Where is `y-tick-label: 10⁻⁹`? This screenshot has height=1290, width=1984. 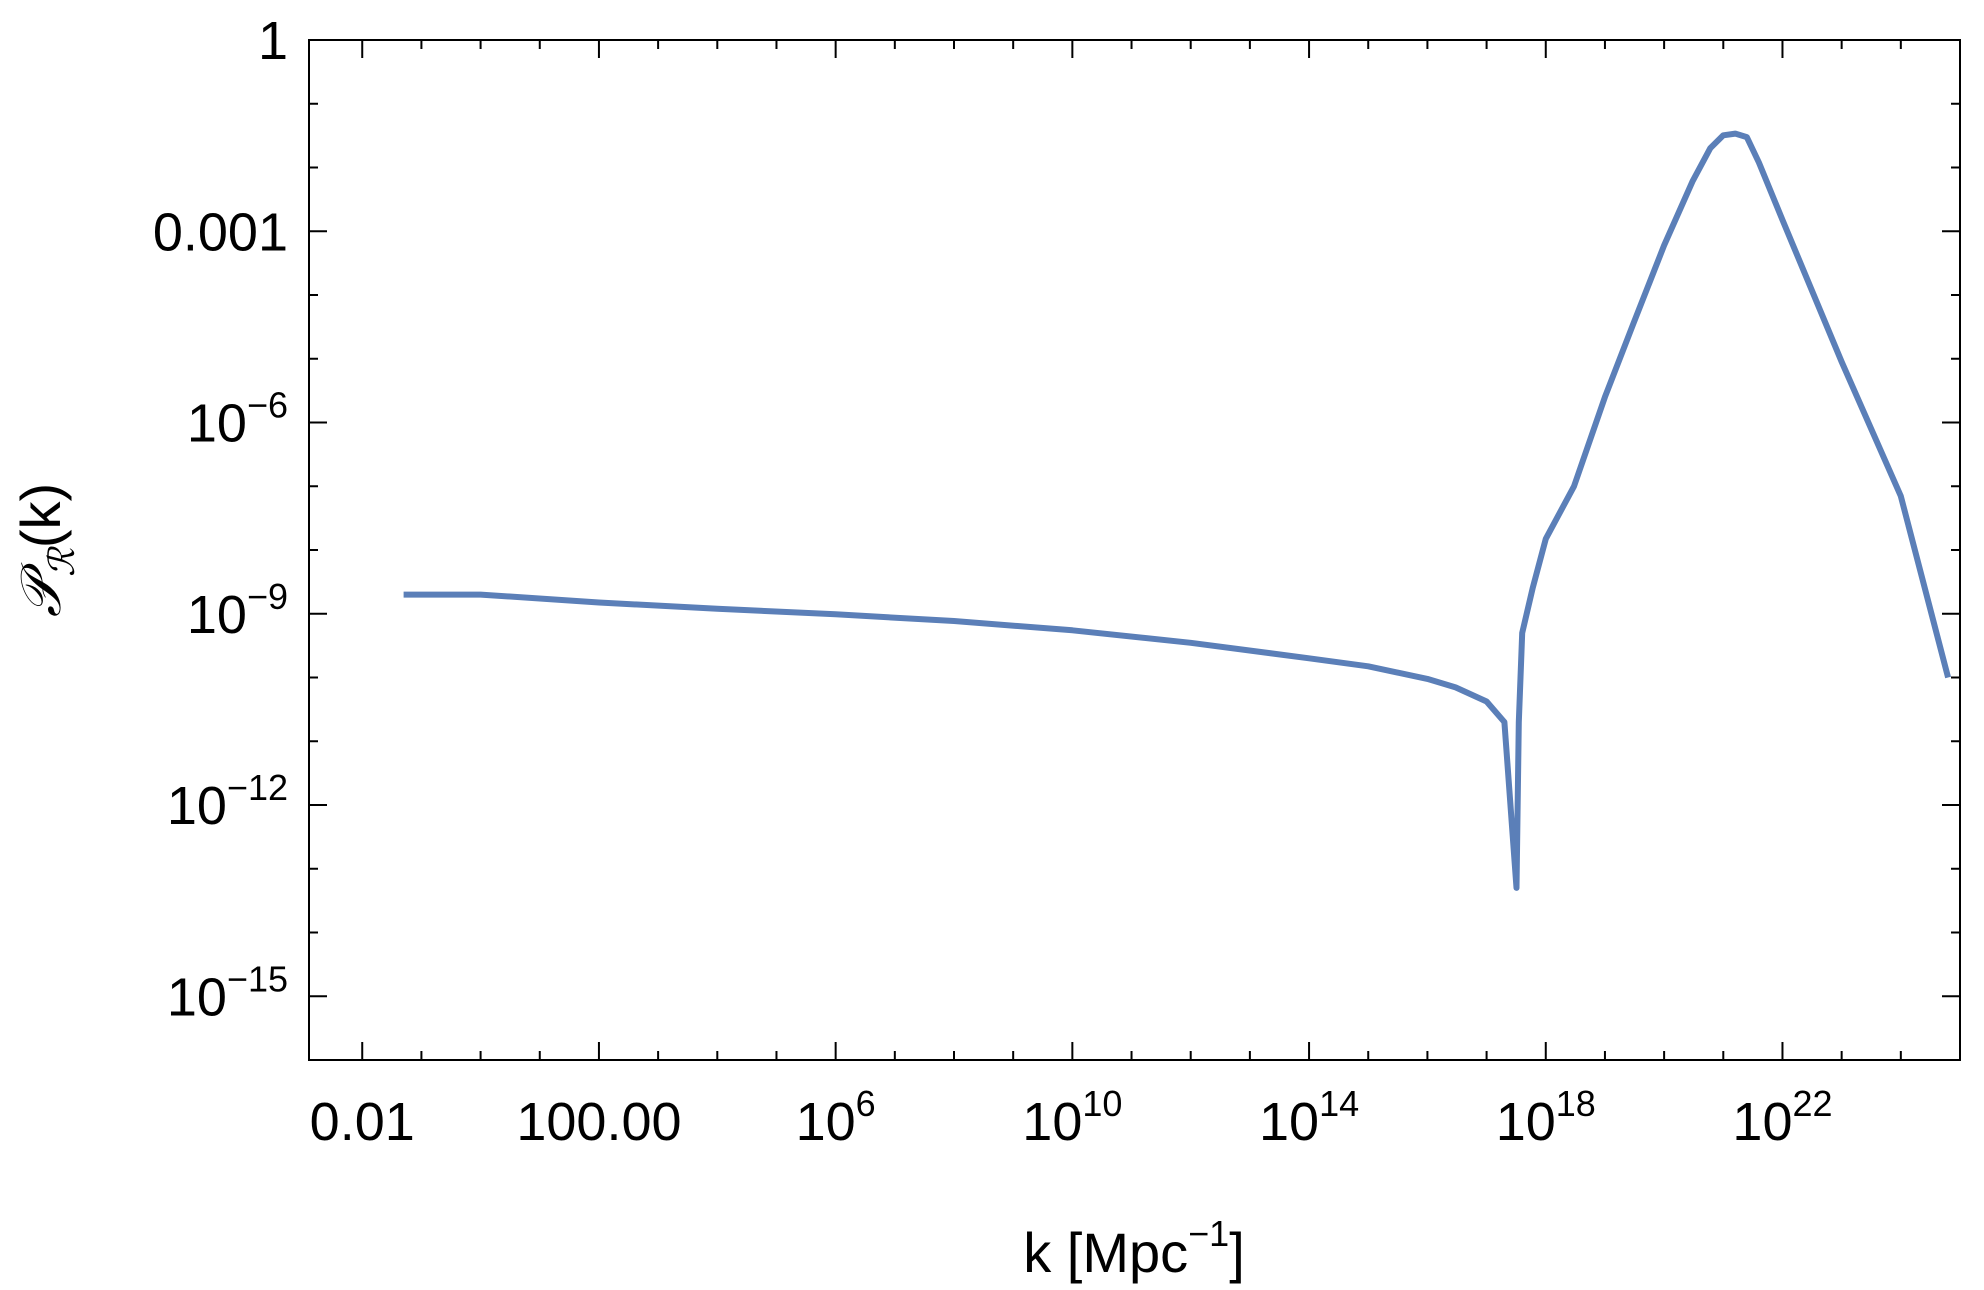
y-tick-label: 10⁻⁹ is located at coordinates (237, 610).